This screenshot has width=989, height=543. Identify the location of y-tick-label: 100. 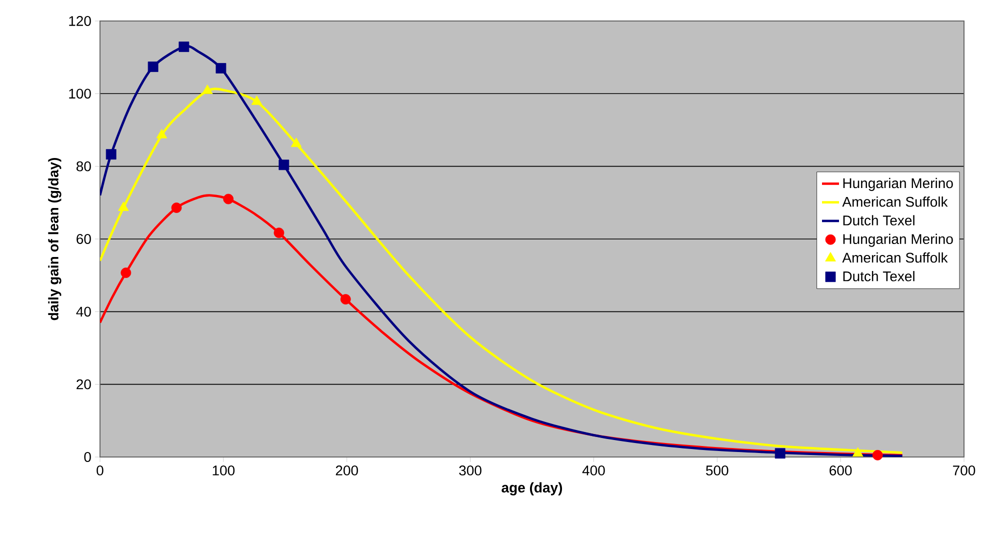
(80, 93).